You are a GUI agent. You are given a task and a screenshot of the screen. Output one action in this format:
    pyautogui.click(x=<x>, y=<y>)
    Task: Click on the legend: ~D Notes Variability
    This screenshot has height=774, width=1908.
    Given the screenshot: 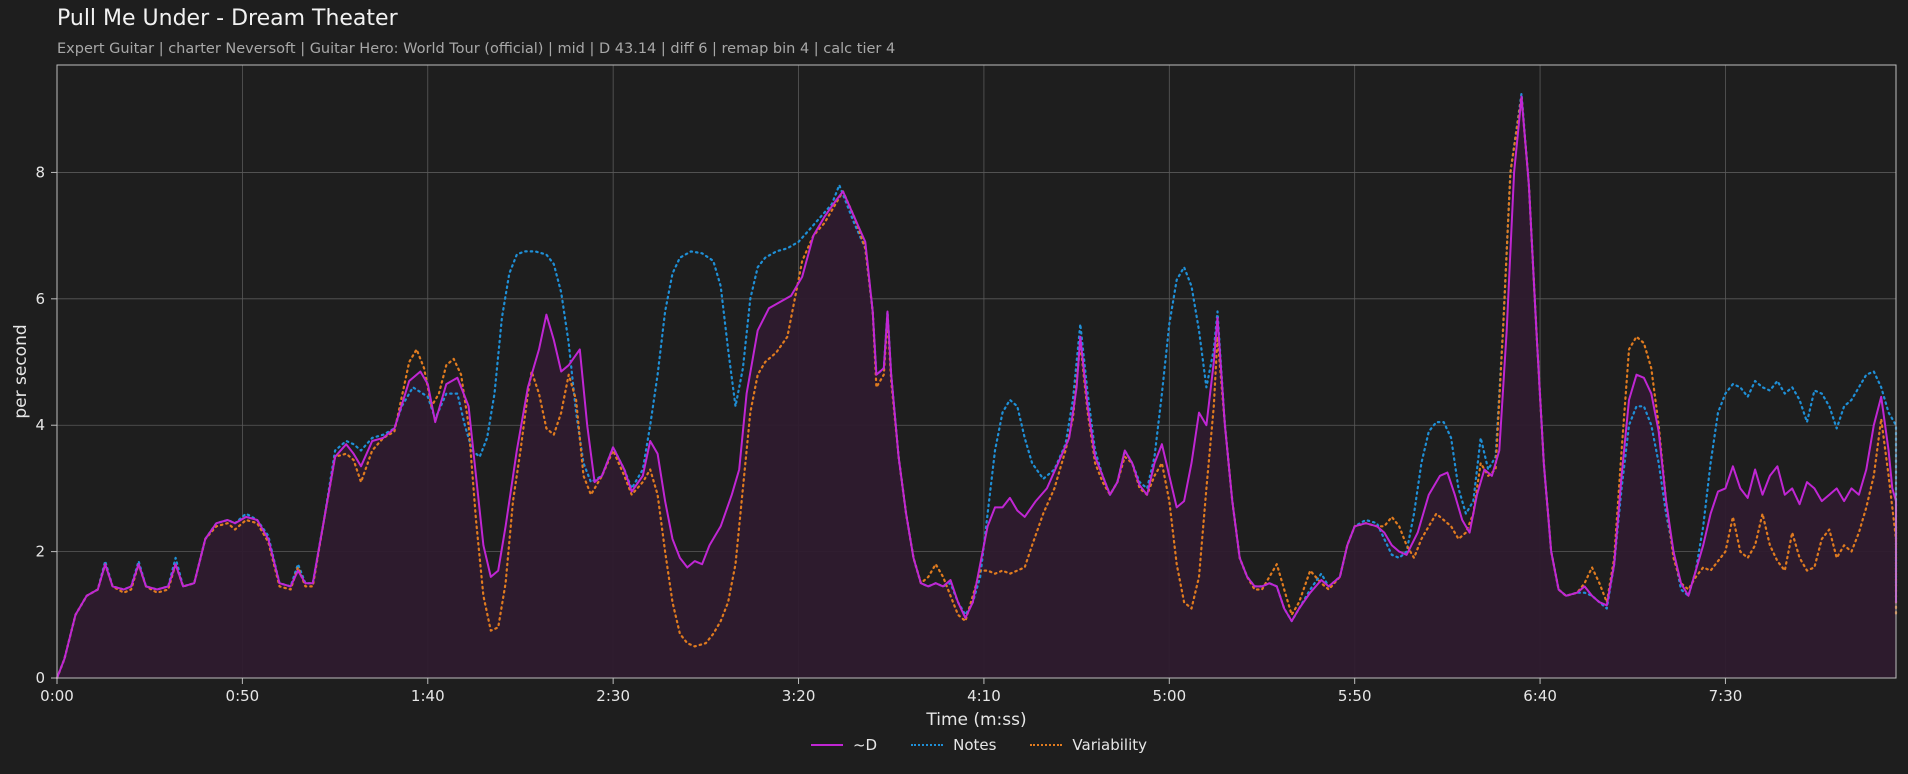 What is the action you would take?
    pyautogui.click(x=954, y=745)
    